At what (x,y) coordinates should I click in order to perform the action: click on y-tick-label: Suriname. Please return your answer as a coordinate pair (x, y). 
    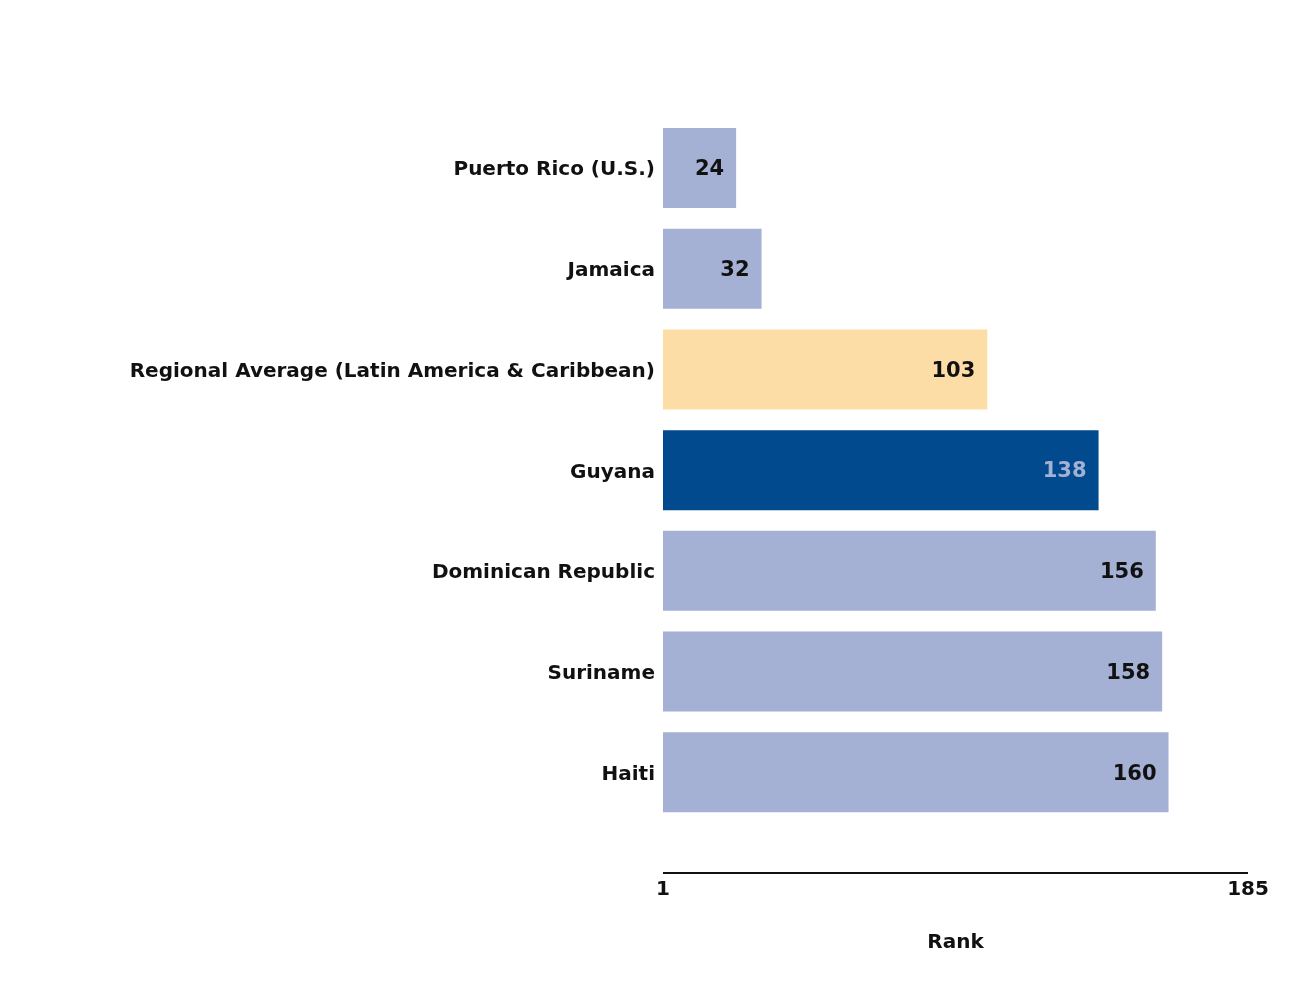
    Looking at the image, I should click on (601, 672).